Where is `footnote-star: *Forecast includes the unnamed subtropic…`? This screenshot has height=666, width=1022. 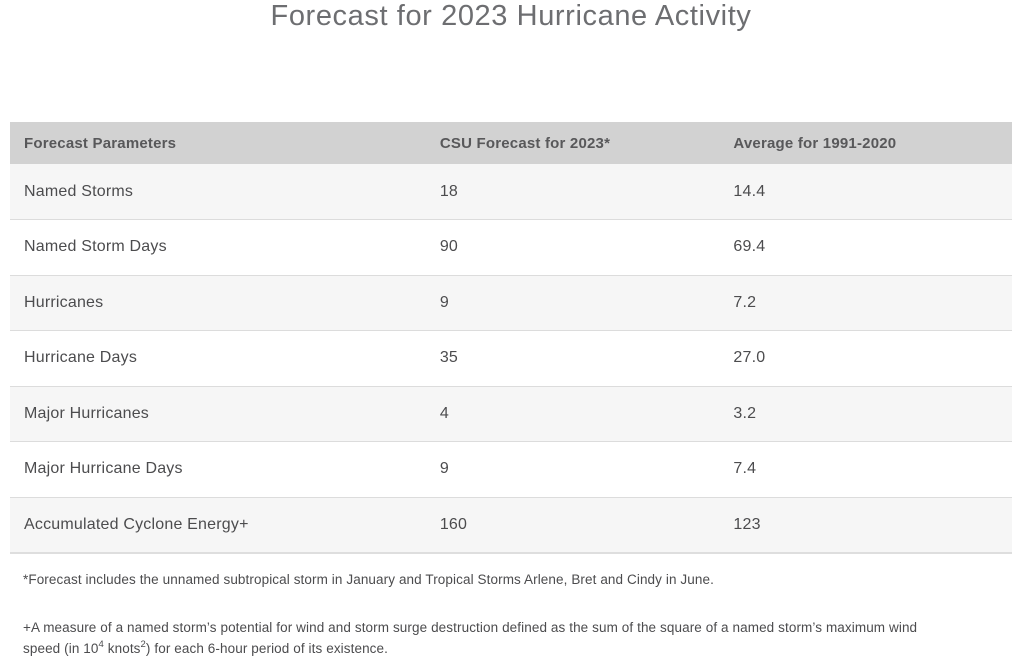 footnote-star: *Forecast includes the unnamed subtropic… is located at coordinates (368, 579).